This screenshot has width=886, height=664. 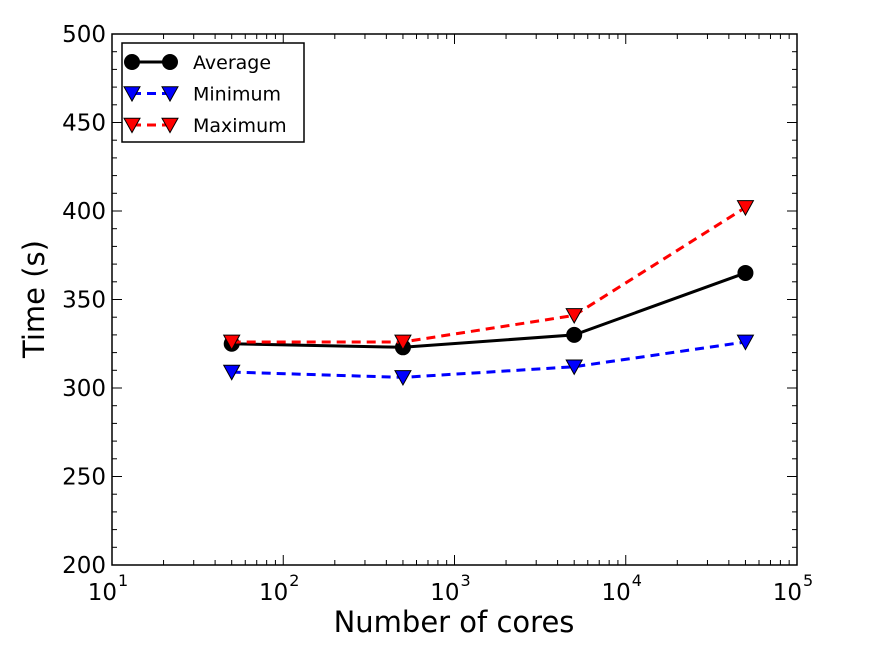 What do you see at coordinates (84, 478) in the screenshot?
I see `y-tick-label: 250` at bounding box center [84, 478].